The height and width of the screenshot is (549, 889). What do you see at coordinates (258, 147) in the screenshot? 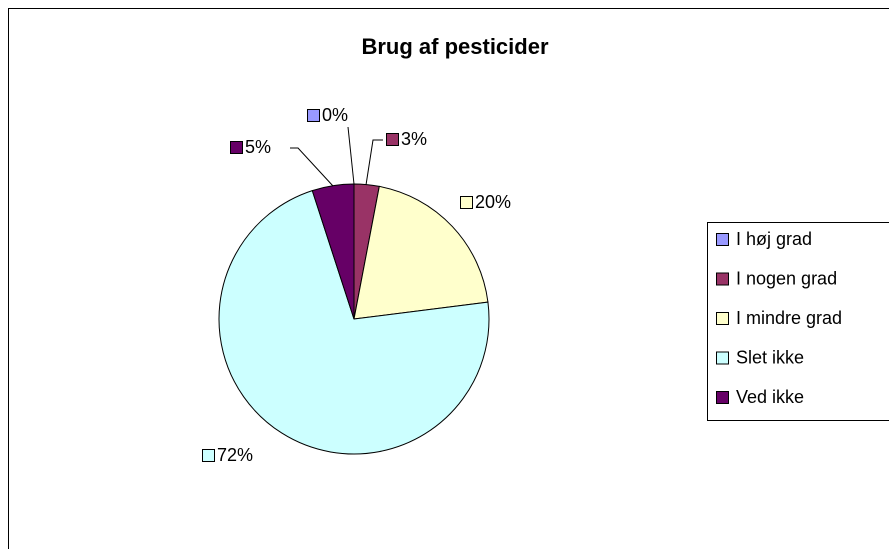
I see `data-label: 5%` at bounding box center [258, 147].